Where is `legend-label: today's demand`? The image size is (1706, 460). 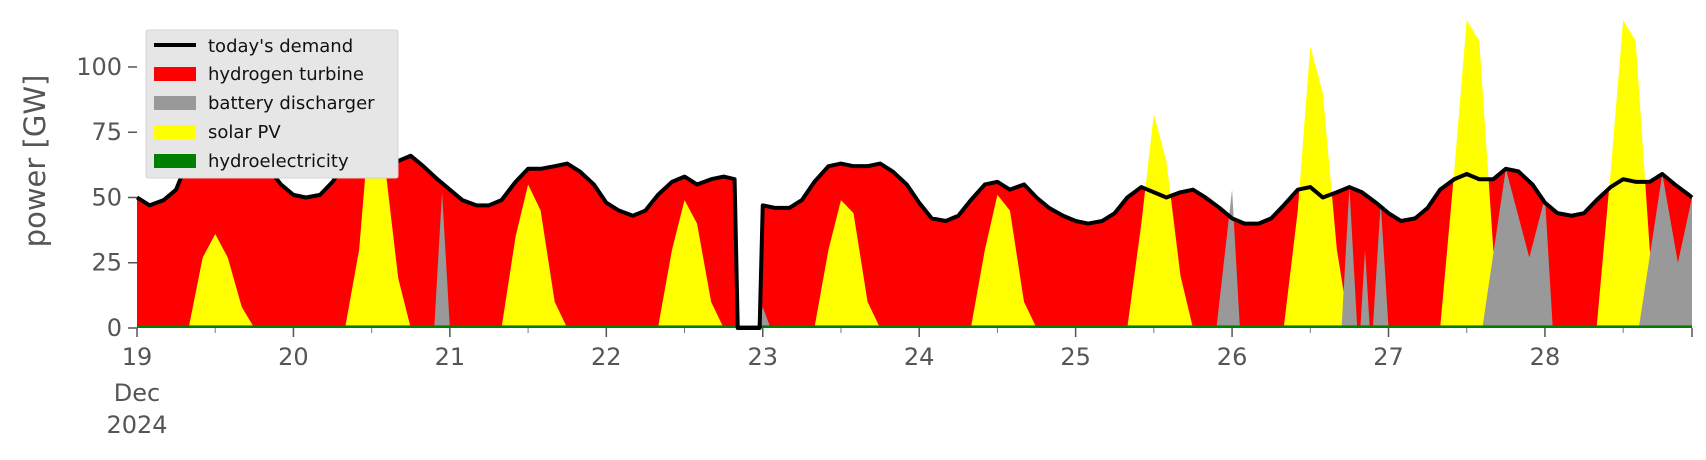 legend-label: today's demand is located at coordinates (280, 46).